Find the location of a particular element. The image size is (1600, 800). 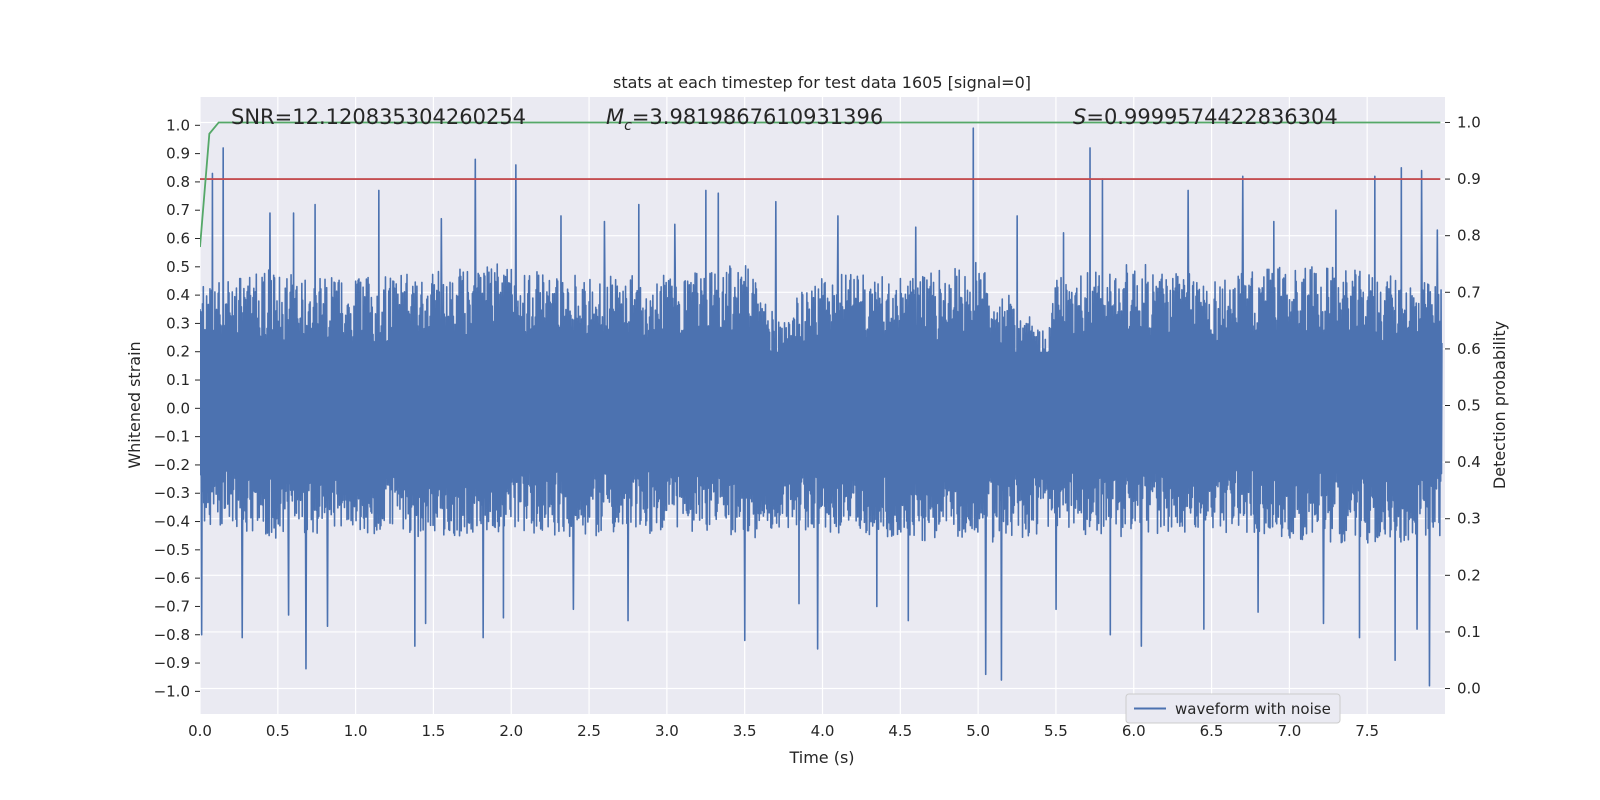

legend-box is located at coordinates (1233, 708).